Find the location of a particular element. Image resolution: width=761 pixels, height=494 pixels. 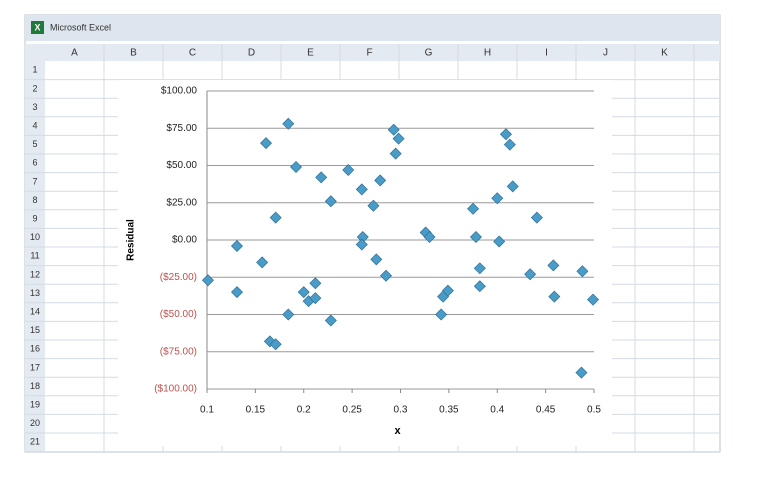

y-tick-label: $100.00 is located at coordinates (179, 91).